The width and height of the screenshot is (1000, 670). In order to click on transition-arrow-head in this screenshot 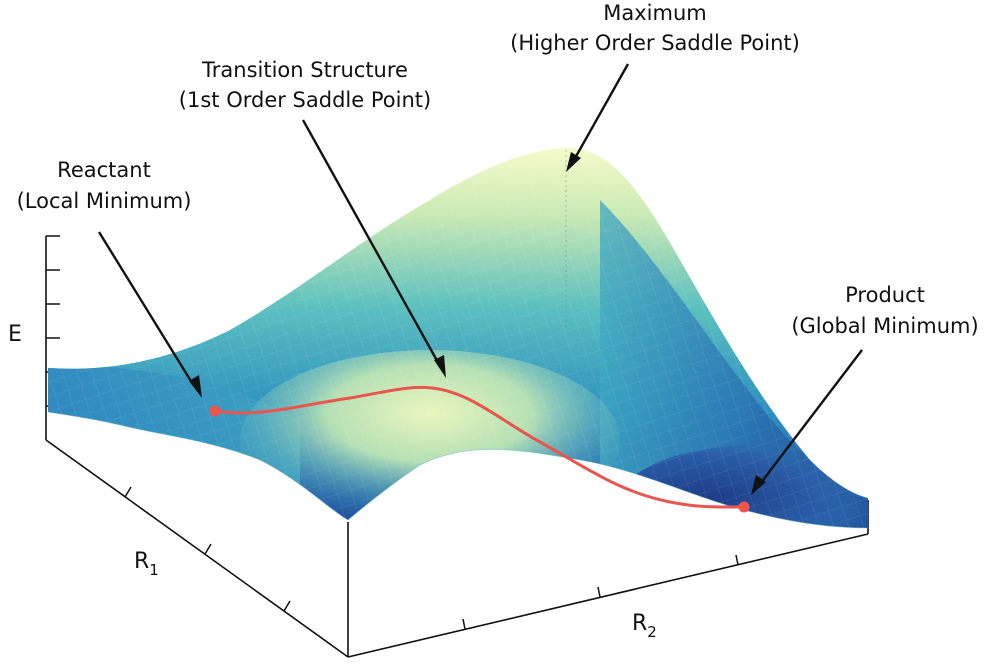, I will do `click(440, 366)`.